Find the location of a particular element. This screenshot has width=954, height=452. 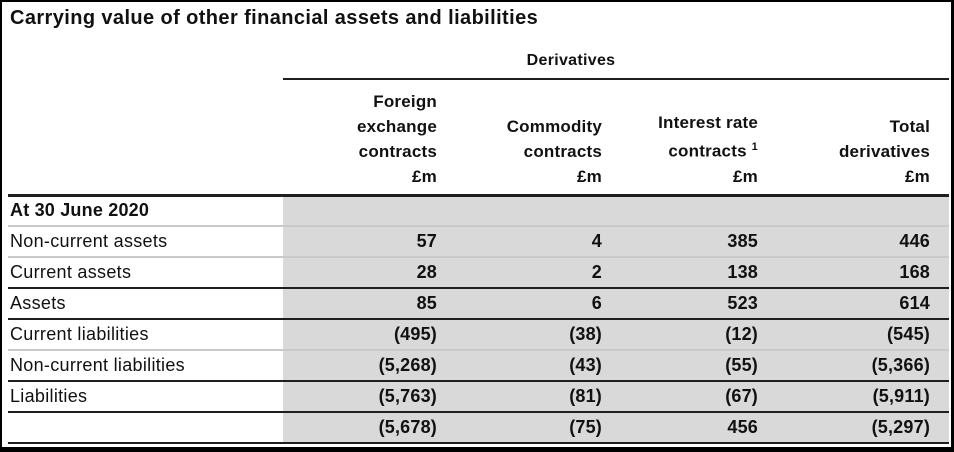

cell-value: 6 is located at coordinates (534, 304).